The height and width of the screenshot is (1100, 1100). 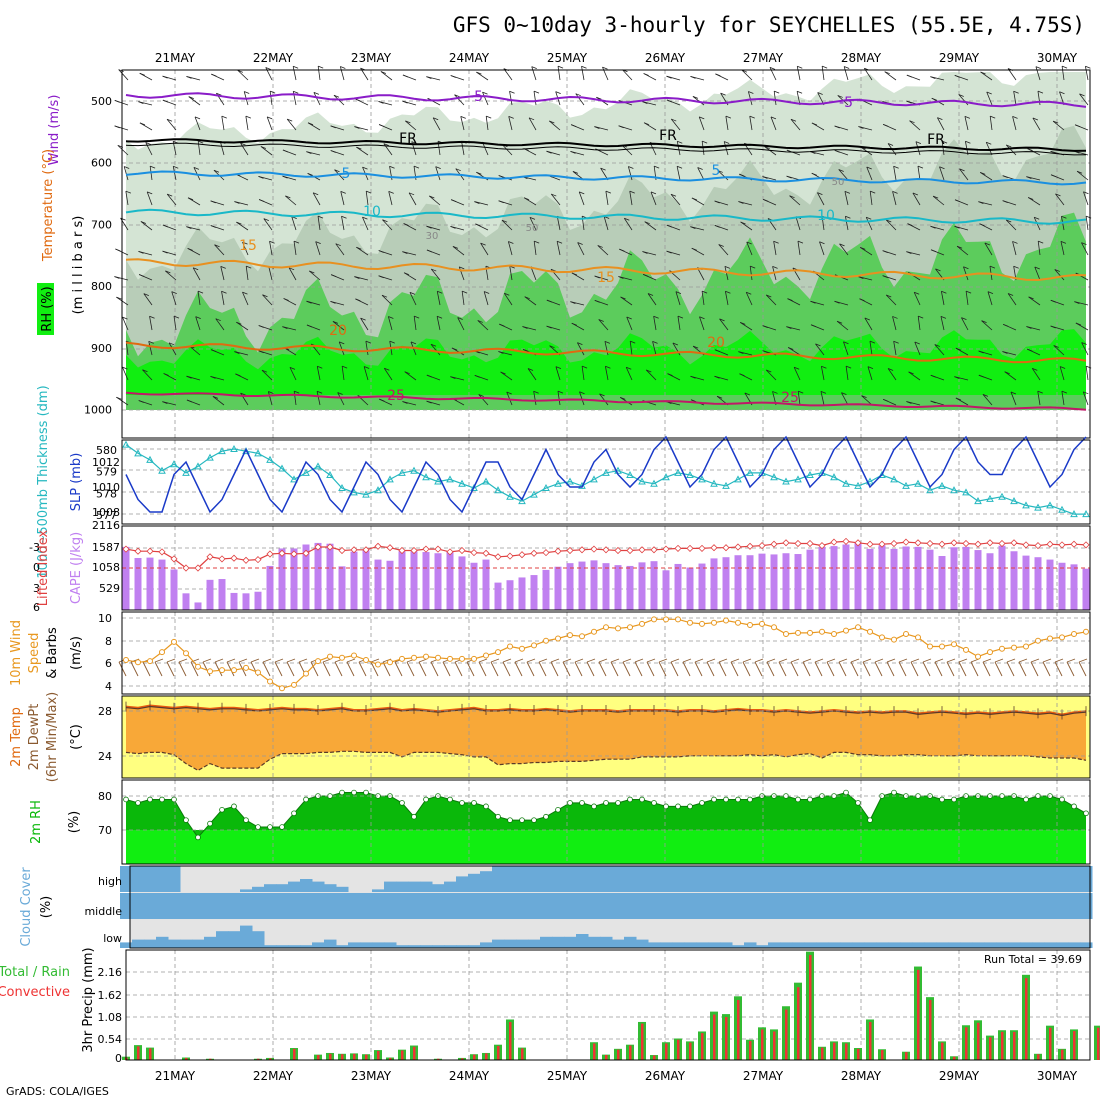 I want to click on rh2m-label: 2m RH, so click(x=36, y=822).